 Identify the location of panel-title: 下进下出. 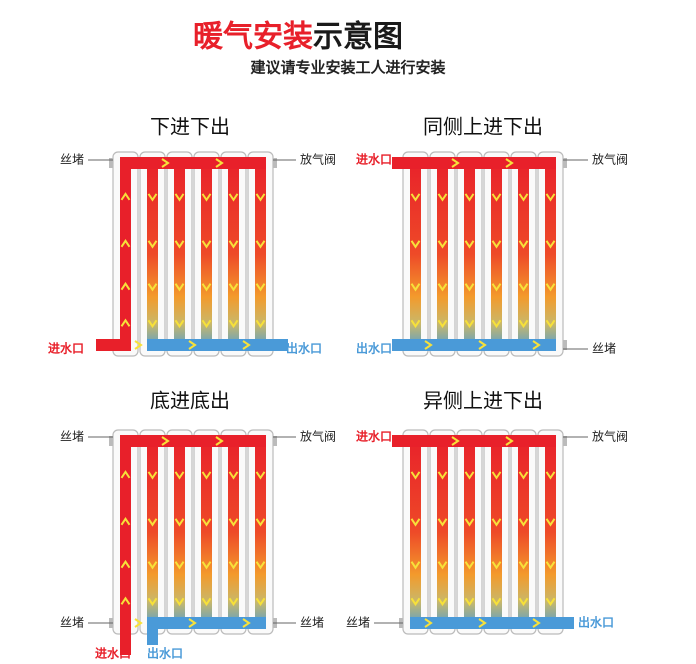
(190, 127).